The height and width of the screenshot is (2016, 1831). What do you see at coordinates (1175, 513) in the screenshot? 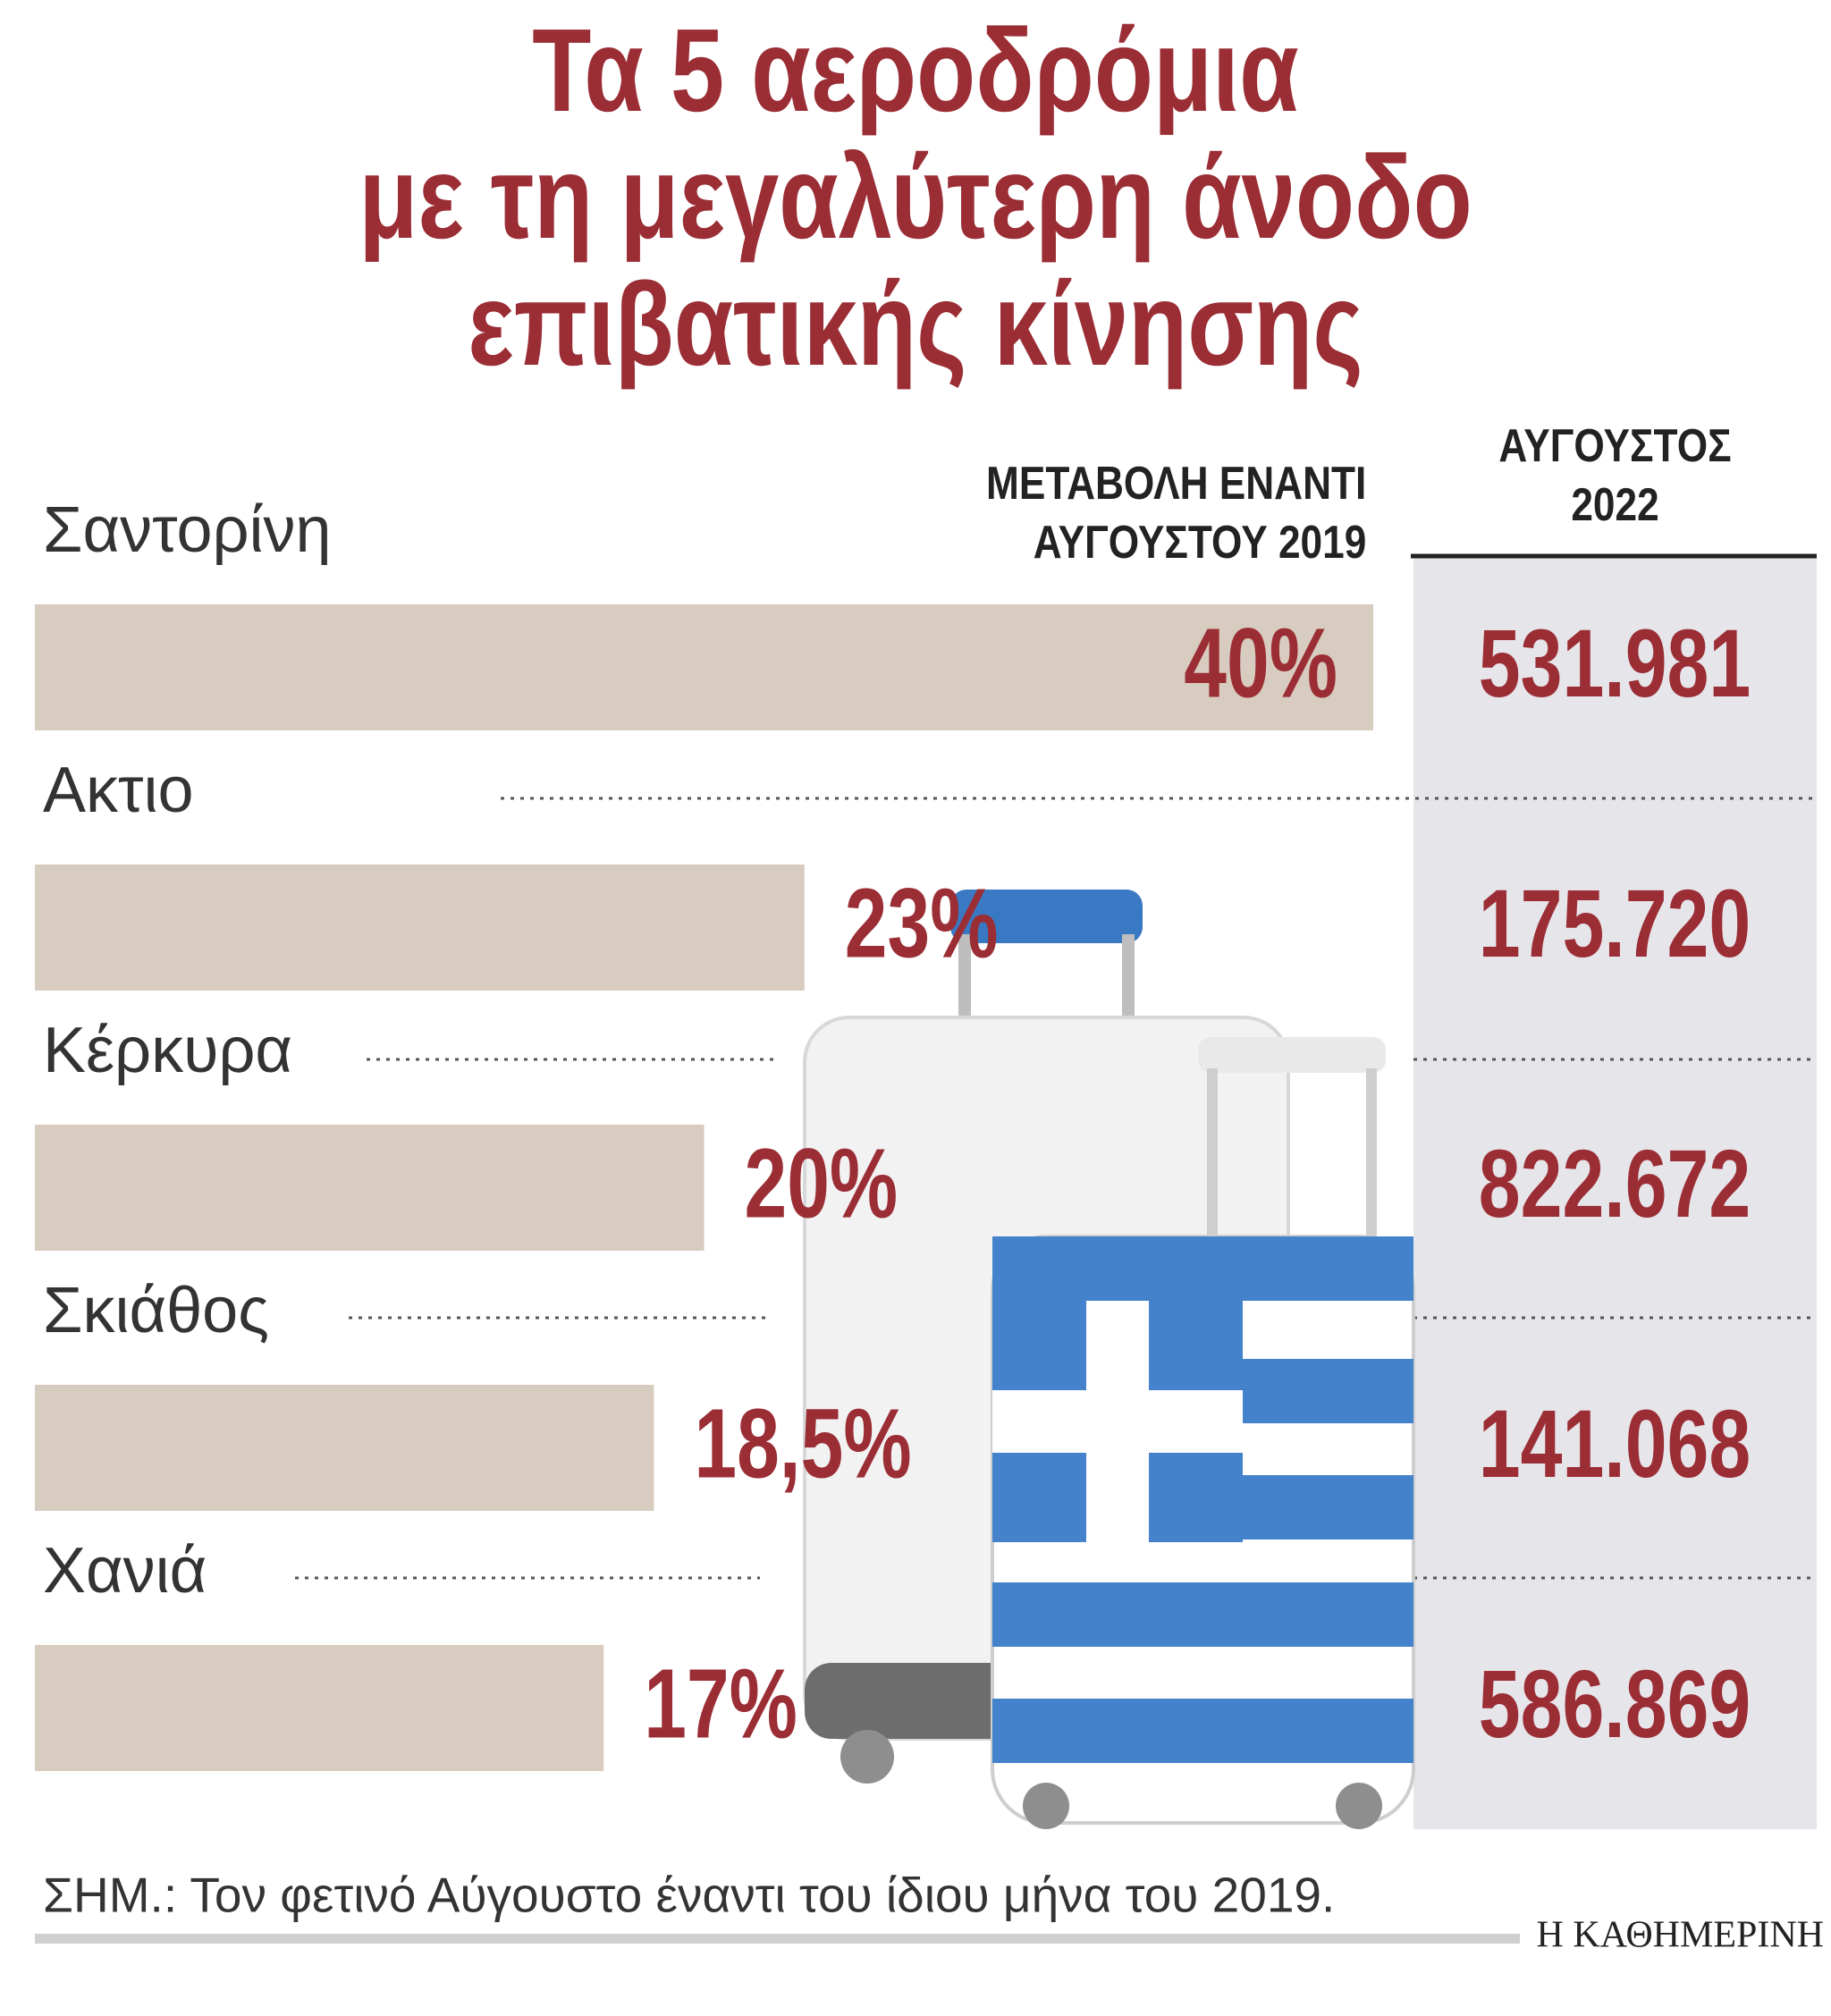
I see `value-header: ΜΕΤΑΒΟΛΗ ΕΝΑΝΤΙ ΑΥΓΟΥΣΤΟΥ 2019` at bounding box center [1175, 513].